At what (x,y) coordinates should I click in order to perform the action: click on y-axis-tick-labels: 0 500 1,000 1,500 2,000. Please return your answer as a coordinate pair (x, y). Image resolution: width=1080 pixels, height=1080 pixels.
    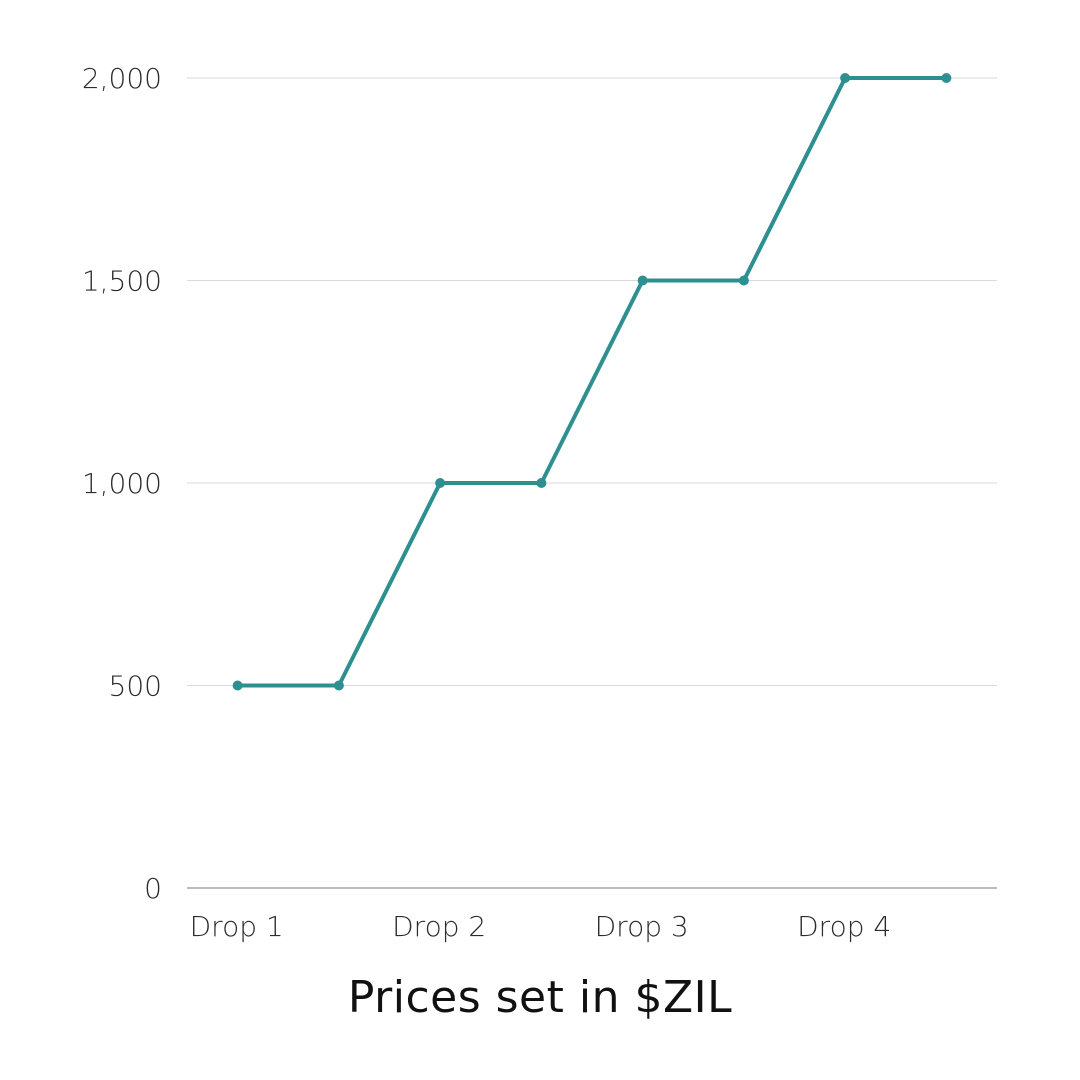
    Looking at the image, I should click on (122, 483).